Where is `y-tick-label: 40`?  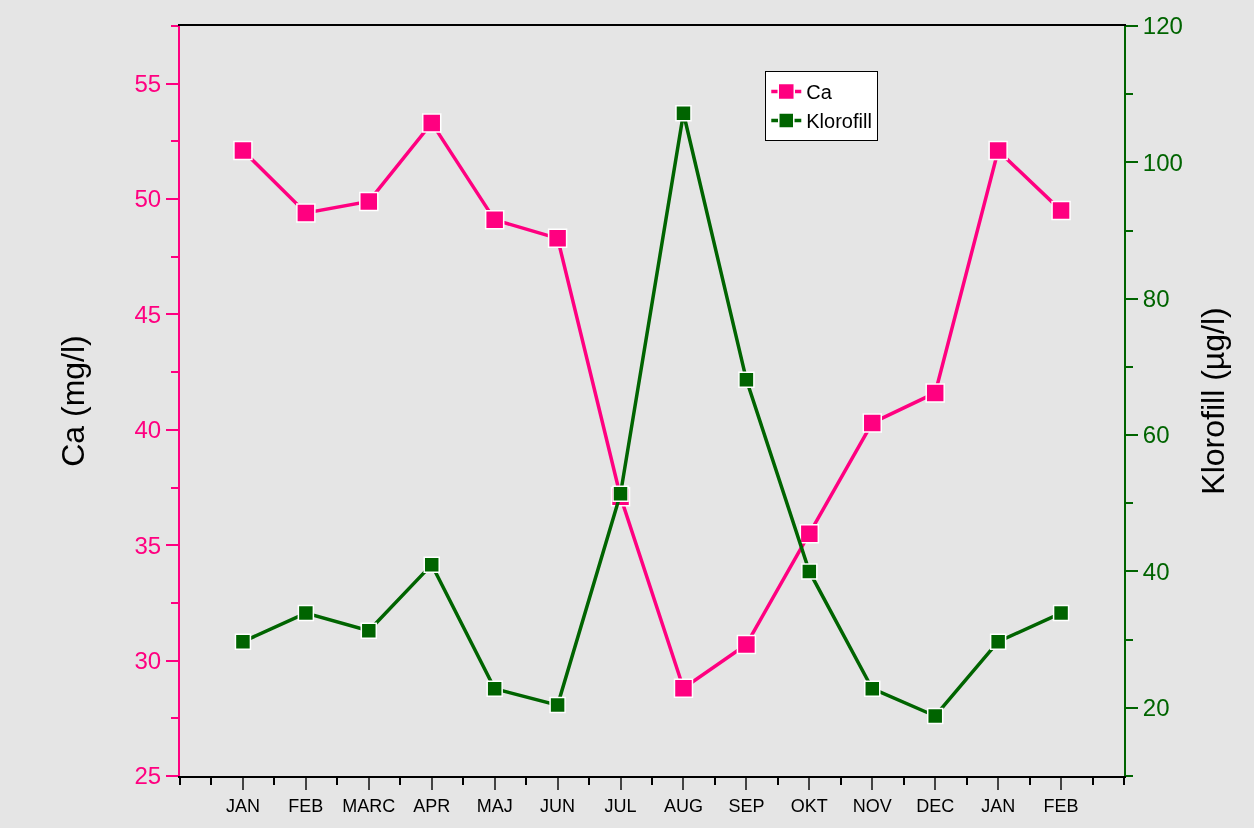
y-tick-label: 40 is located at coordinates (148, 430).